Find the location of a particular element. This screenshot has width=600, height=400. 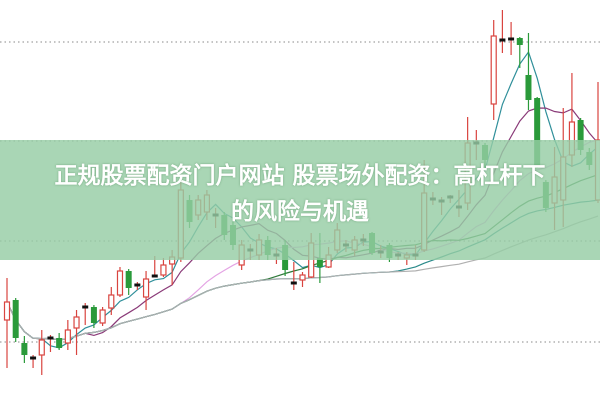

headline-line-1: 正规股票配资门户网站 股票场外配资：高杠杆下 is located at coordinates (300, 176).